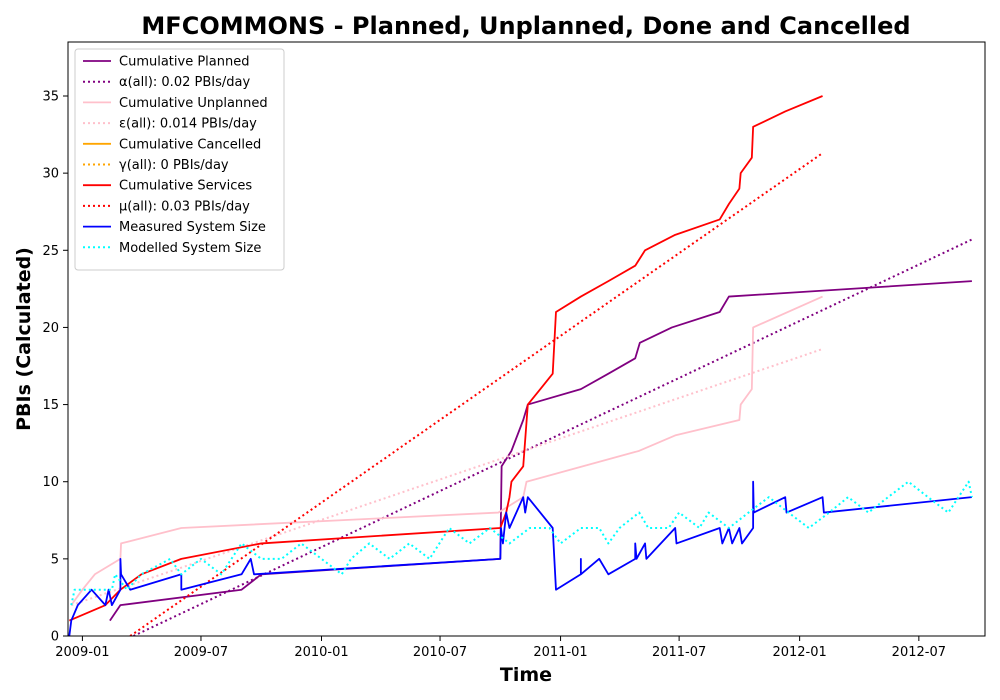 The width and height of the screenshot is (1000, 700). What do you see at coordinates (50, 405) in the screenshot?
I see `y-tick-label: 15` at bounding box center [50, 405].